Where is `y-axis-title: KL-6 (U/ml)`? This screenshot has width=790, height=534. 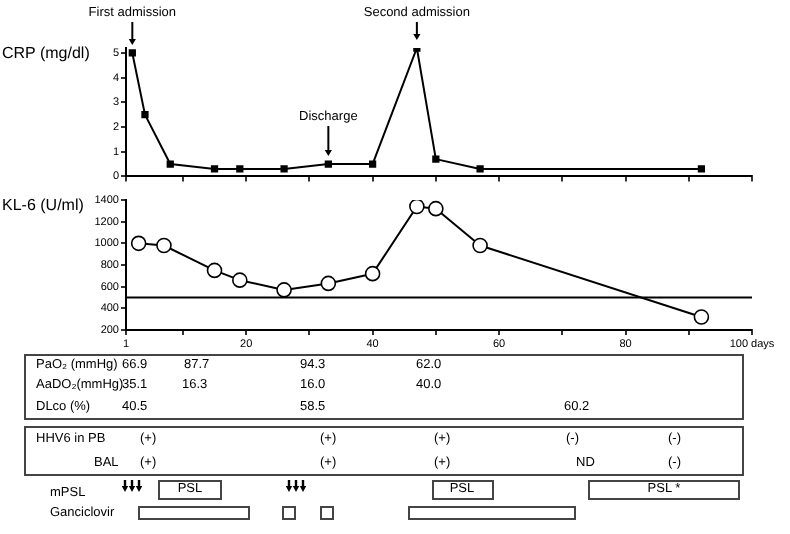
y-axis-title: KL-6 (U/ml) is located at coordinates (43, 205).